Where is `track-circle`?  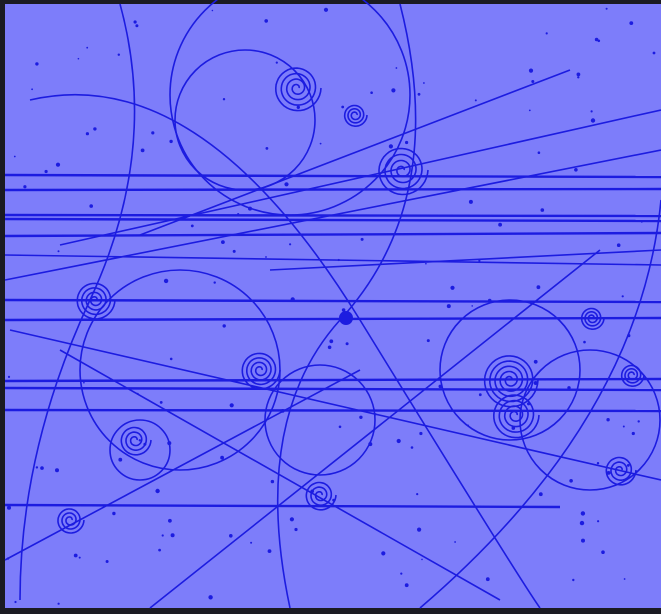
track-circle is located at coordinates (140, 450).